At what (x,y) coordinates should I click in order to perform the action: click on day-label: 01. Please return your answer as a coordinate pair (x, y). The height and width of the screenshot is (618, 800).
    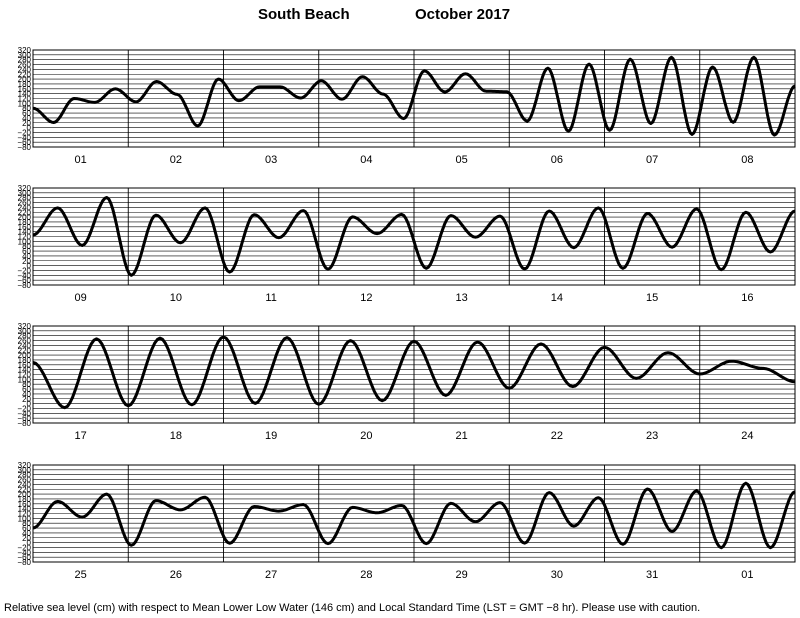
    Looking at the image, I should click on (747, 575).